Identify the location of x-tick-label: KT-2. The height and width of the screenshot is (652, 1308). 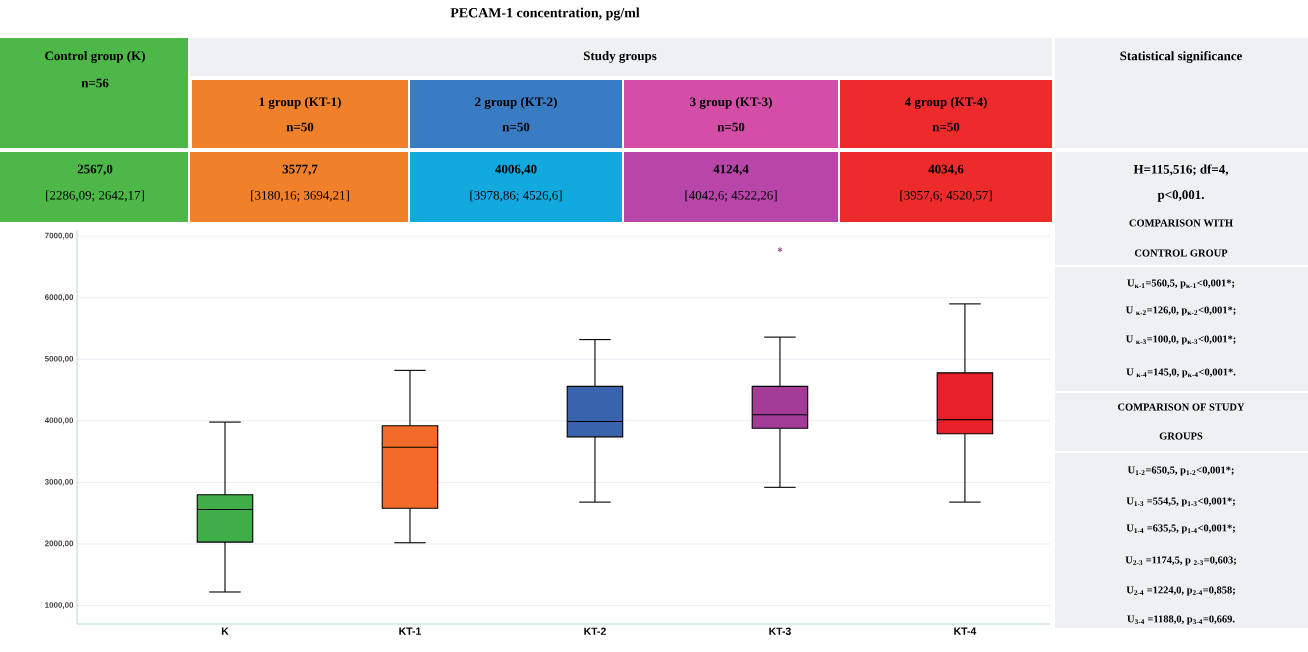
(595, 631).